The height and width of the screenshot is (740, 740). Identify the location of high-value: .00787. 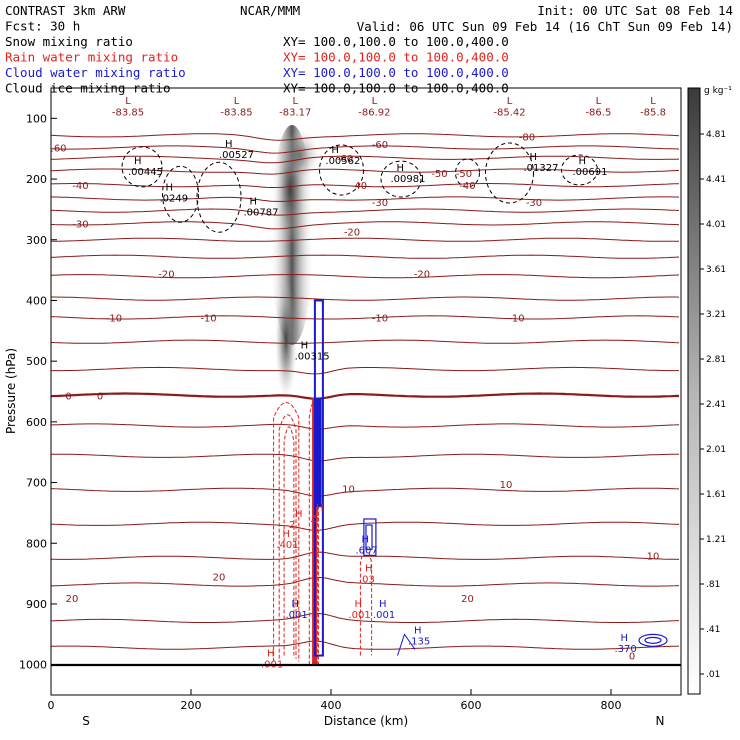
(261, 212).